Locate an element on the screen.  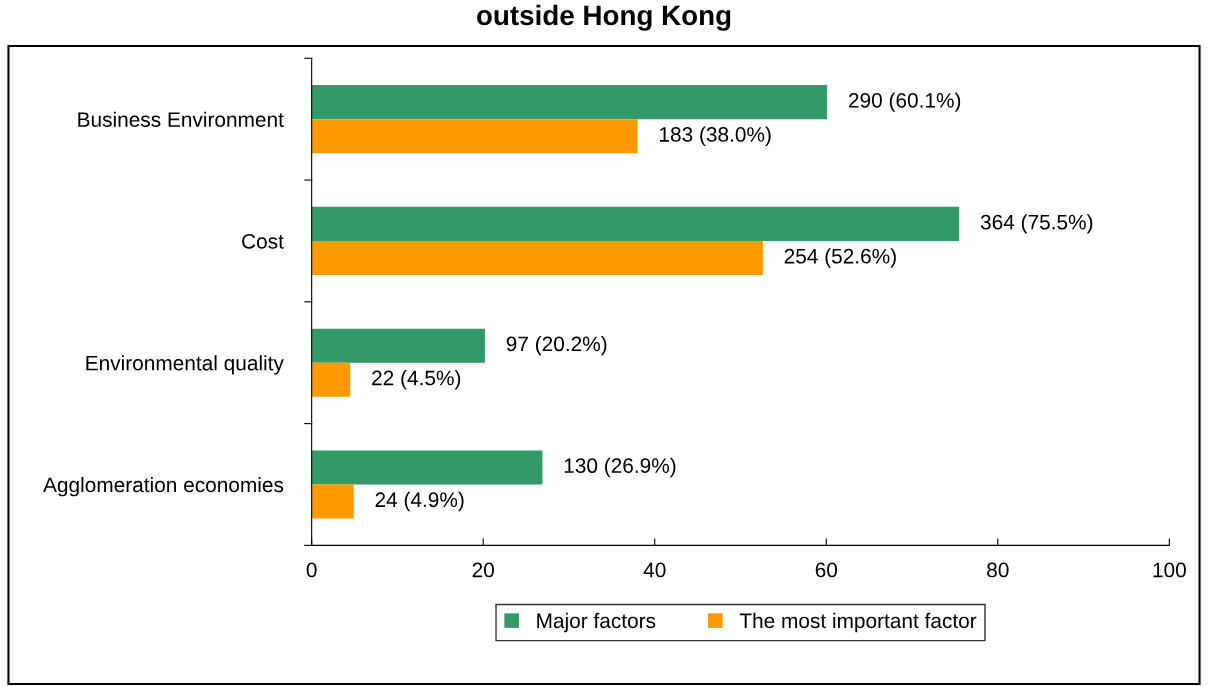
x-tick-label: 40 is located at coordinates (654, 570).